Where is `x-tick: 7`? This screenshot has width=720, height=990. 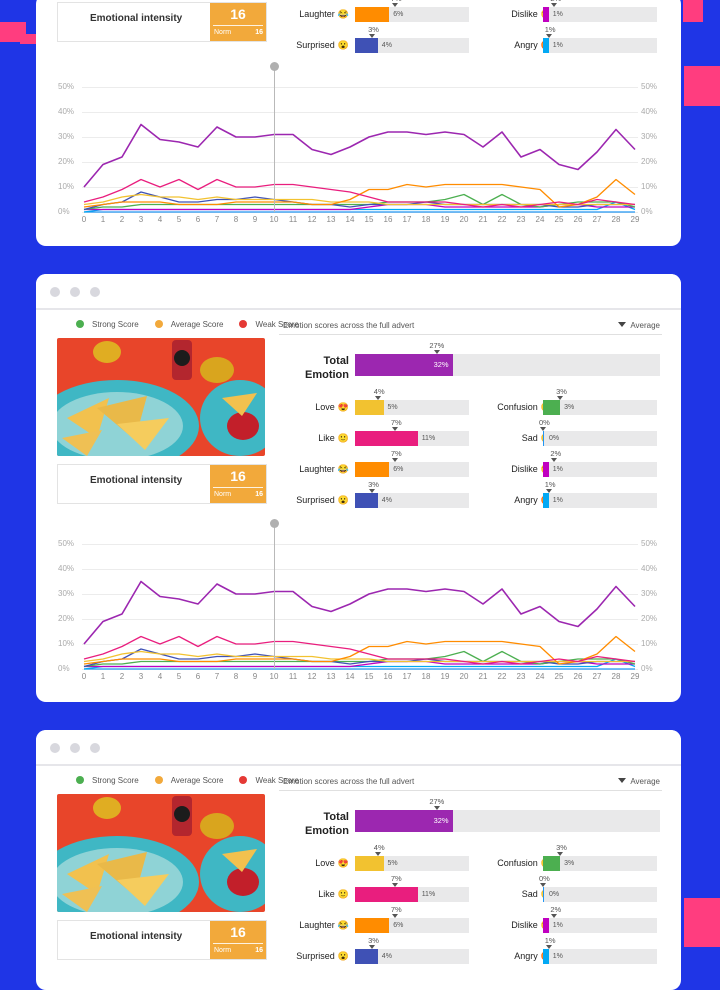 x-tick: 7 is located at coordinates (217, 676).